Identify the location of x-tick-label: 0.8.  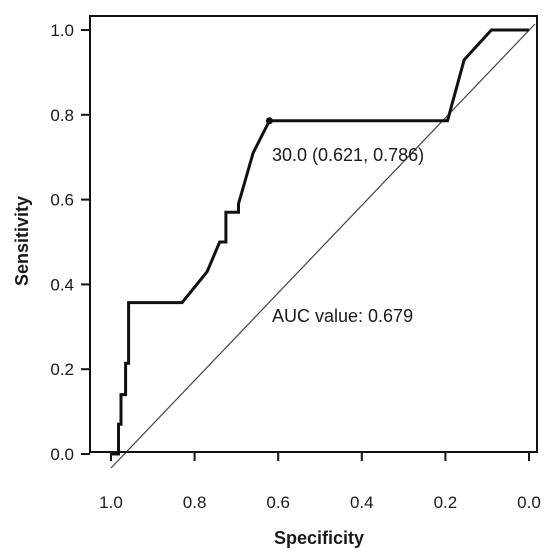
(195, 502).